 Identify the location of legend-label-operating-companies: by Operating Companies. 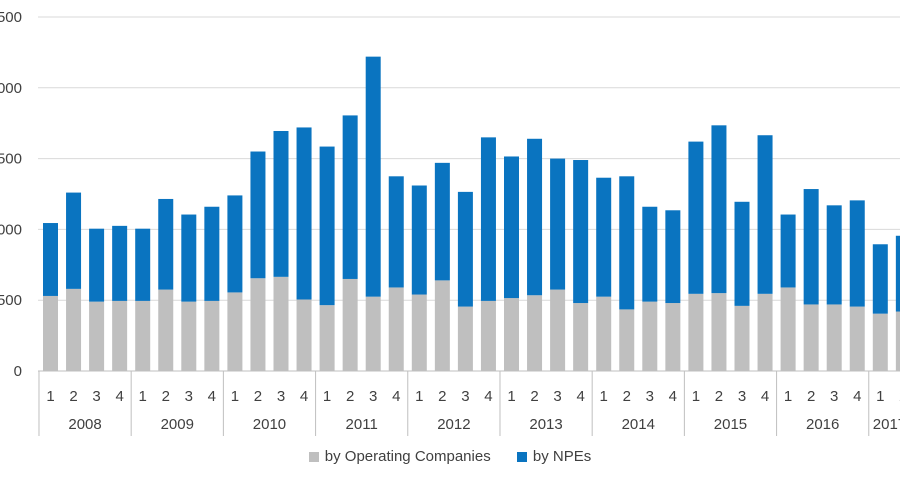
(408, 456).